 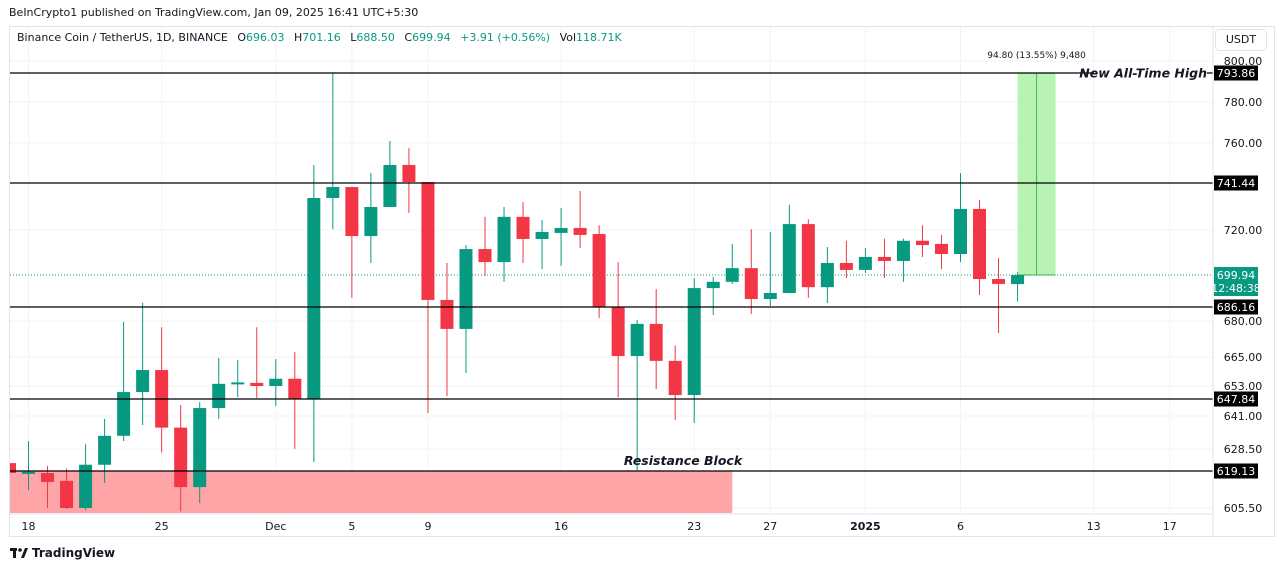 I want to click on tradingview-logo: TradingView, so click(x=62, y=553).